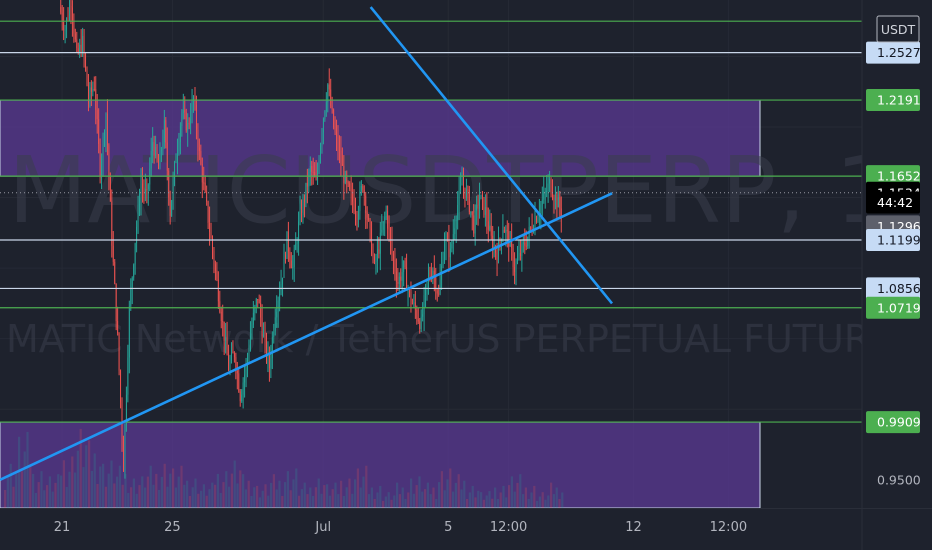  I want to click on currency-tag: USDT, so click(898, 29).